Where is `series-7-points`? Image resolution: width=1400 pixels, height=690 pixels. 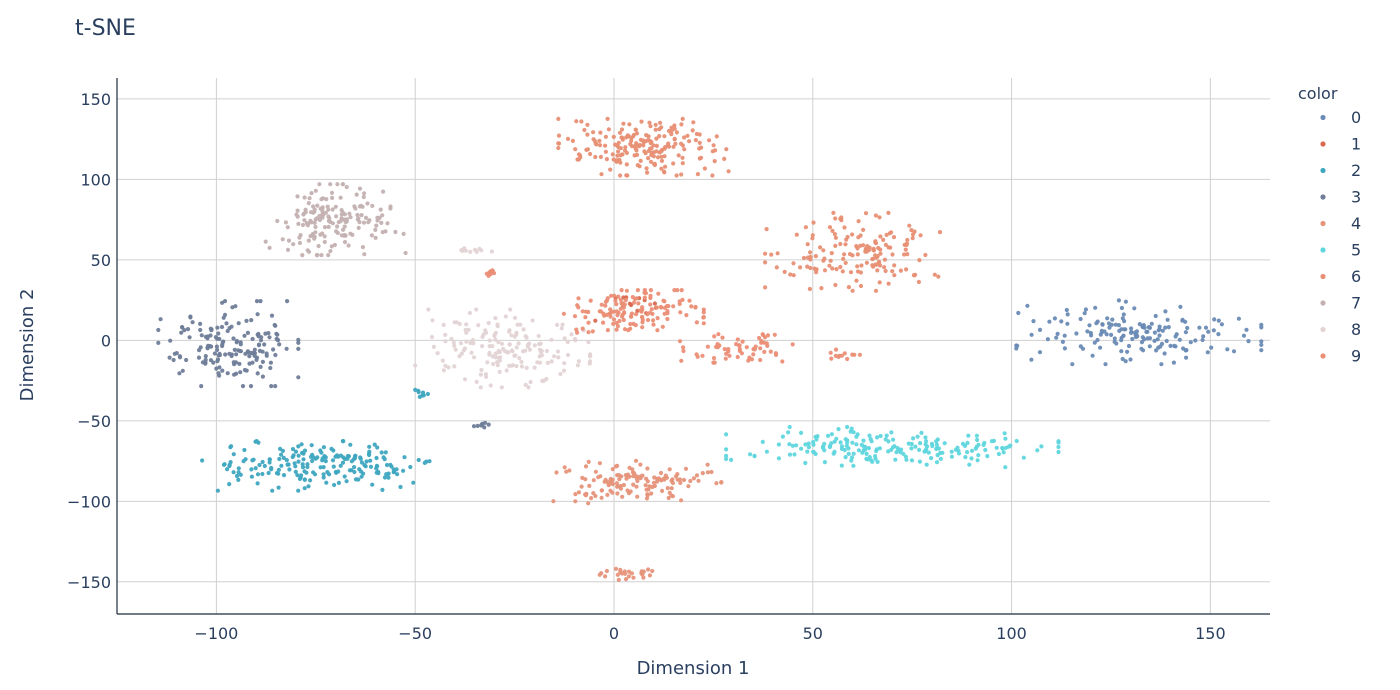
series-7-points is located at coordinates (335, 220).